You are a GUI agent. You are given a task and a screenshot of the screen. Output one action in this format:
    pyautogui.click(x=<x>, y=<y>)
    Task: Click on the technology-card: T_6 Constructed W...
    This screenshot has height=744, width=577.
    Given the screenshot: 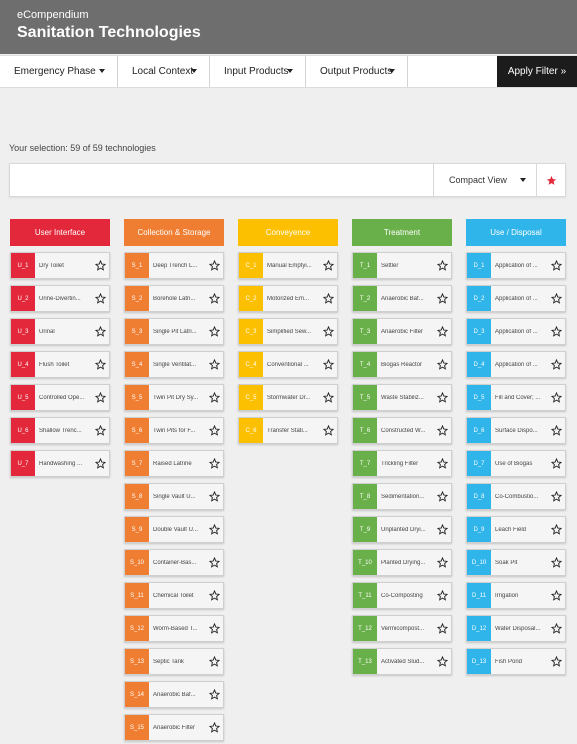 What is the action you would take?
    pyautogui.click(x=402, y=430)
    